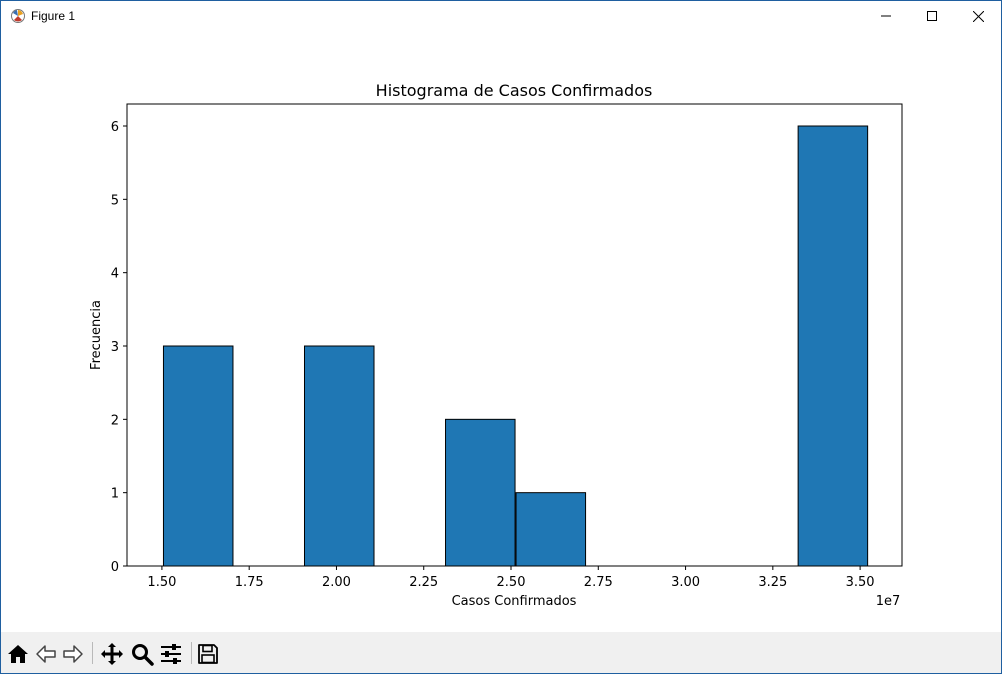 The image size is (1002, 674). I want to click on forward-button, so click(73, 654).